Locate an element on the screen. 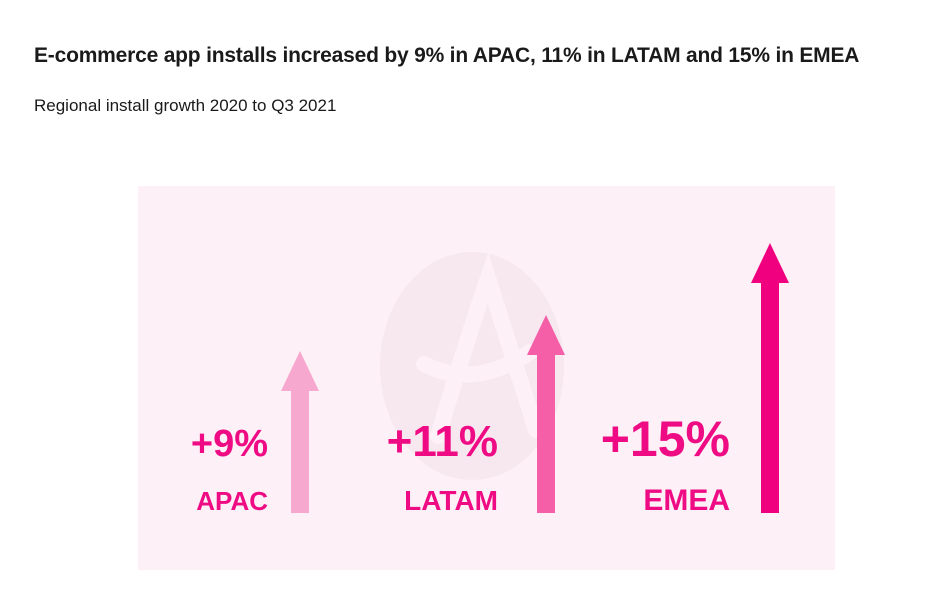 The height and width of the screenshot is (592, 933). arrow-head-latam is located at coordinates (546, 335).